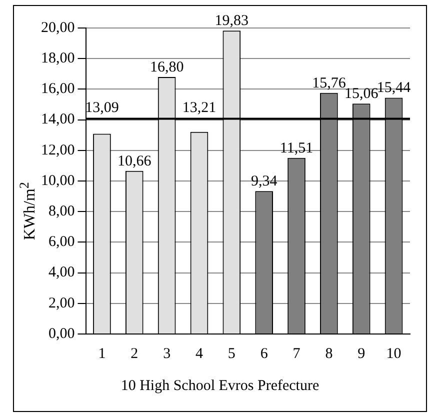 This screenshot has width=430, height=419. Describe the element at coordinates (102, 354) in the screenshot. I see `x-tick-label: 1` at that location.